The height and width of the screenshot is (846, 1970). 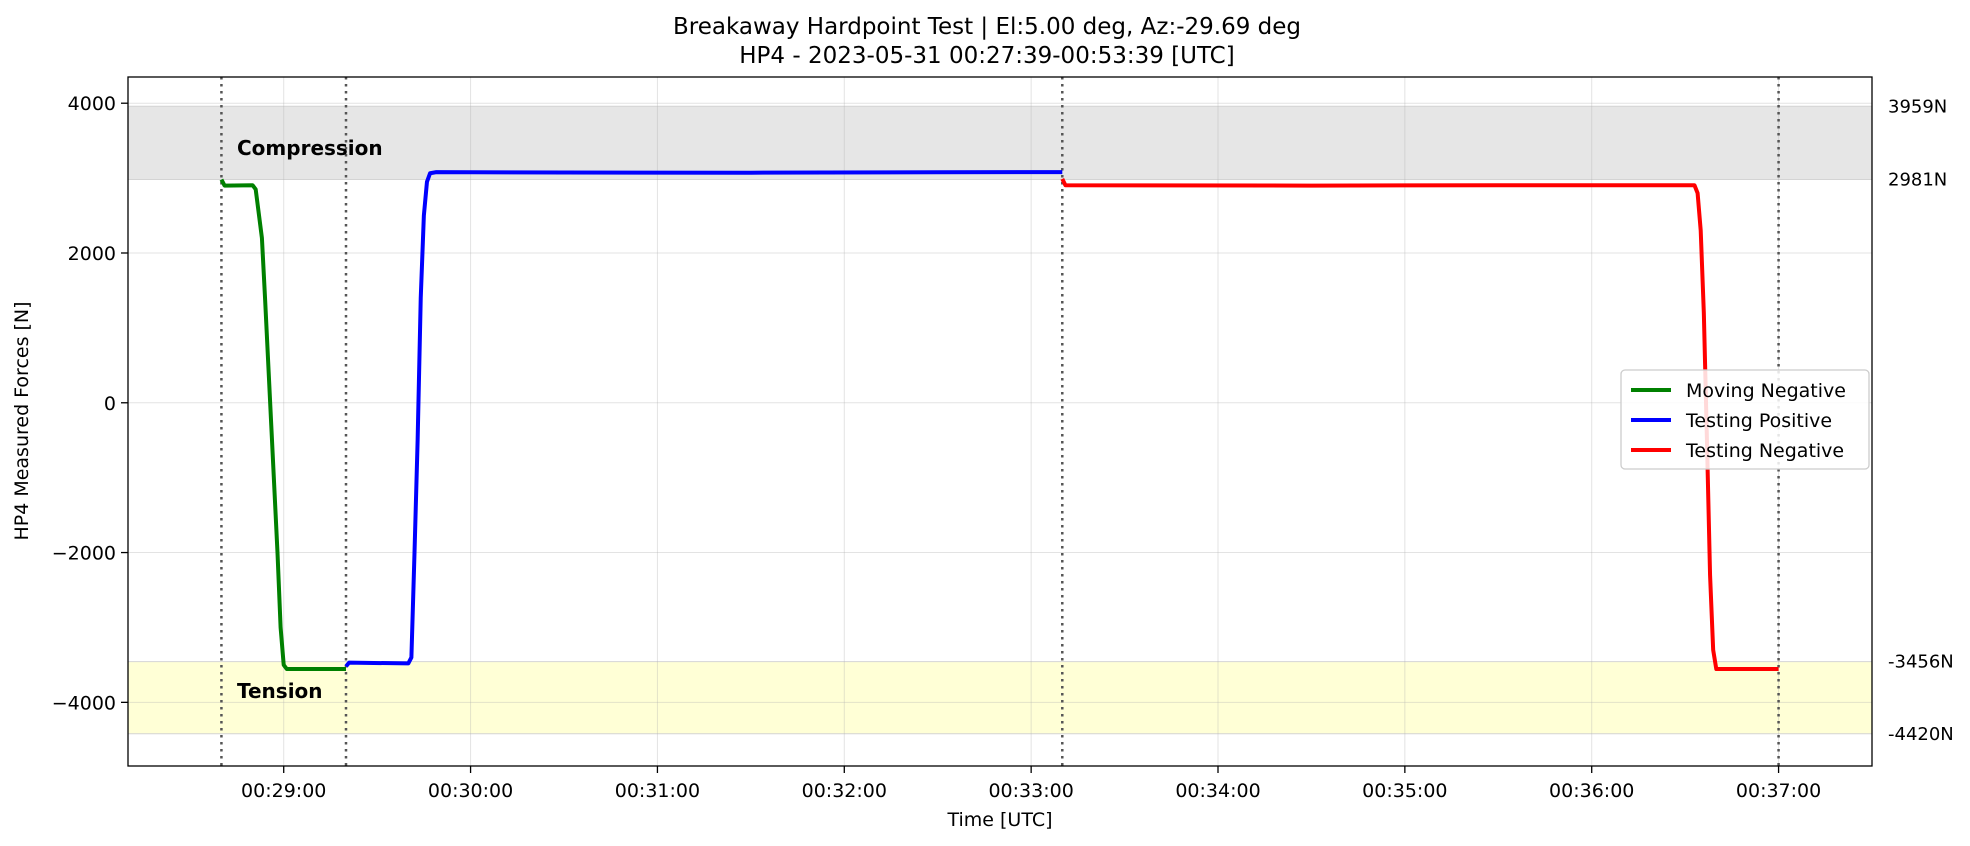 I want to click on compression-label: Compression, so click(x=310, y=148).